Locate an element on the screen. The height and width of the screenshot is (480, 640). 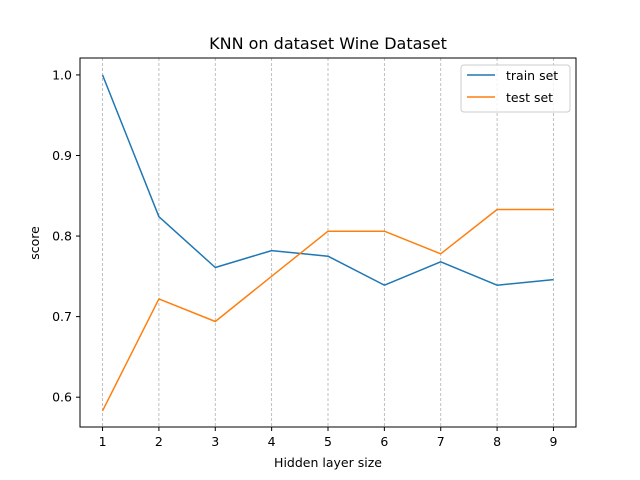
y-tick-label: 0.6 is located at coordinates (62, 397).